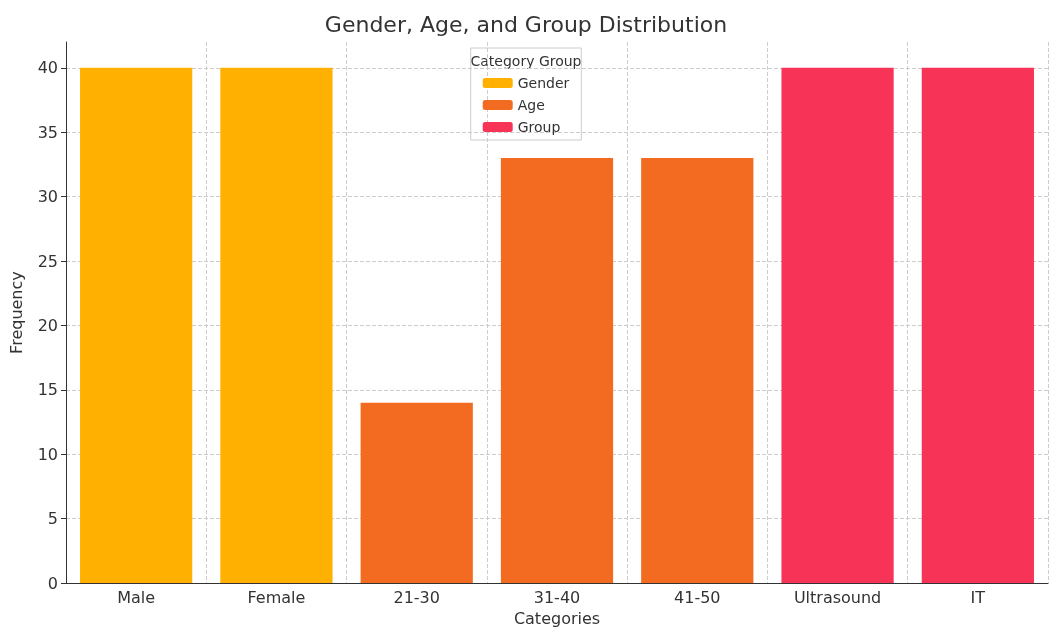 The image size is (1052, 631). I want to click on x-tick-label: Female, so click(276, 597).